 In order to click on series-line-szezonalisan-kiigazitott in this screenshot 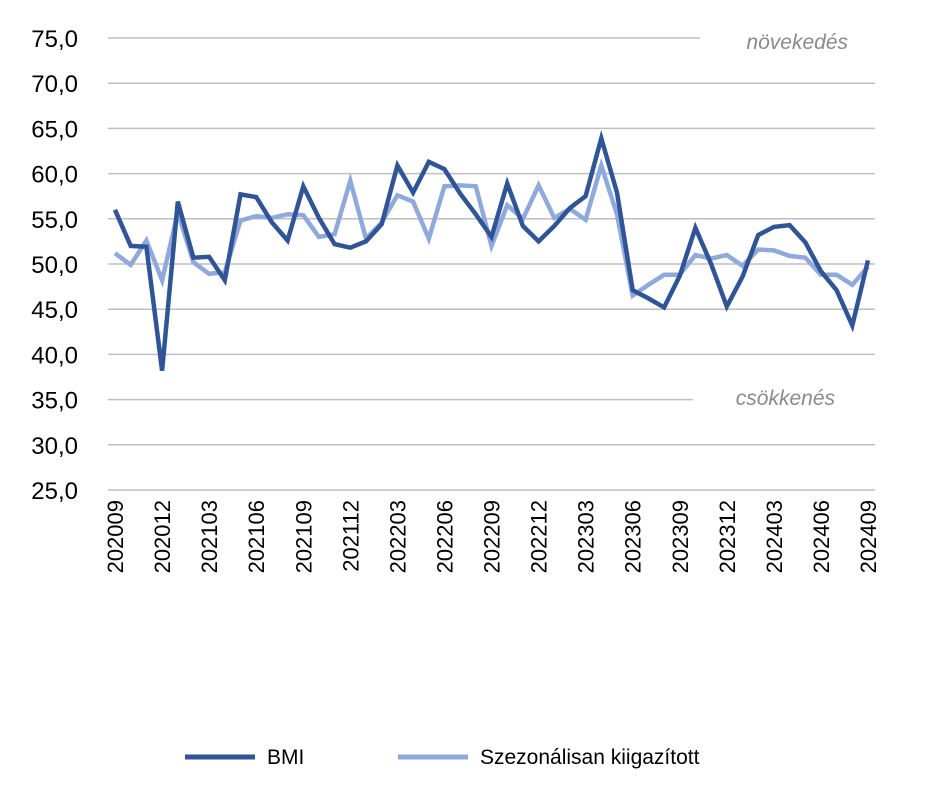, I will do `click(491, 228)`.